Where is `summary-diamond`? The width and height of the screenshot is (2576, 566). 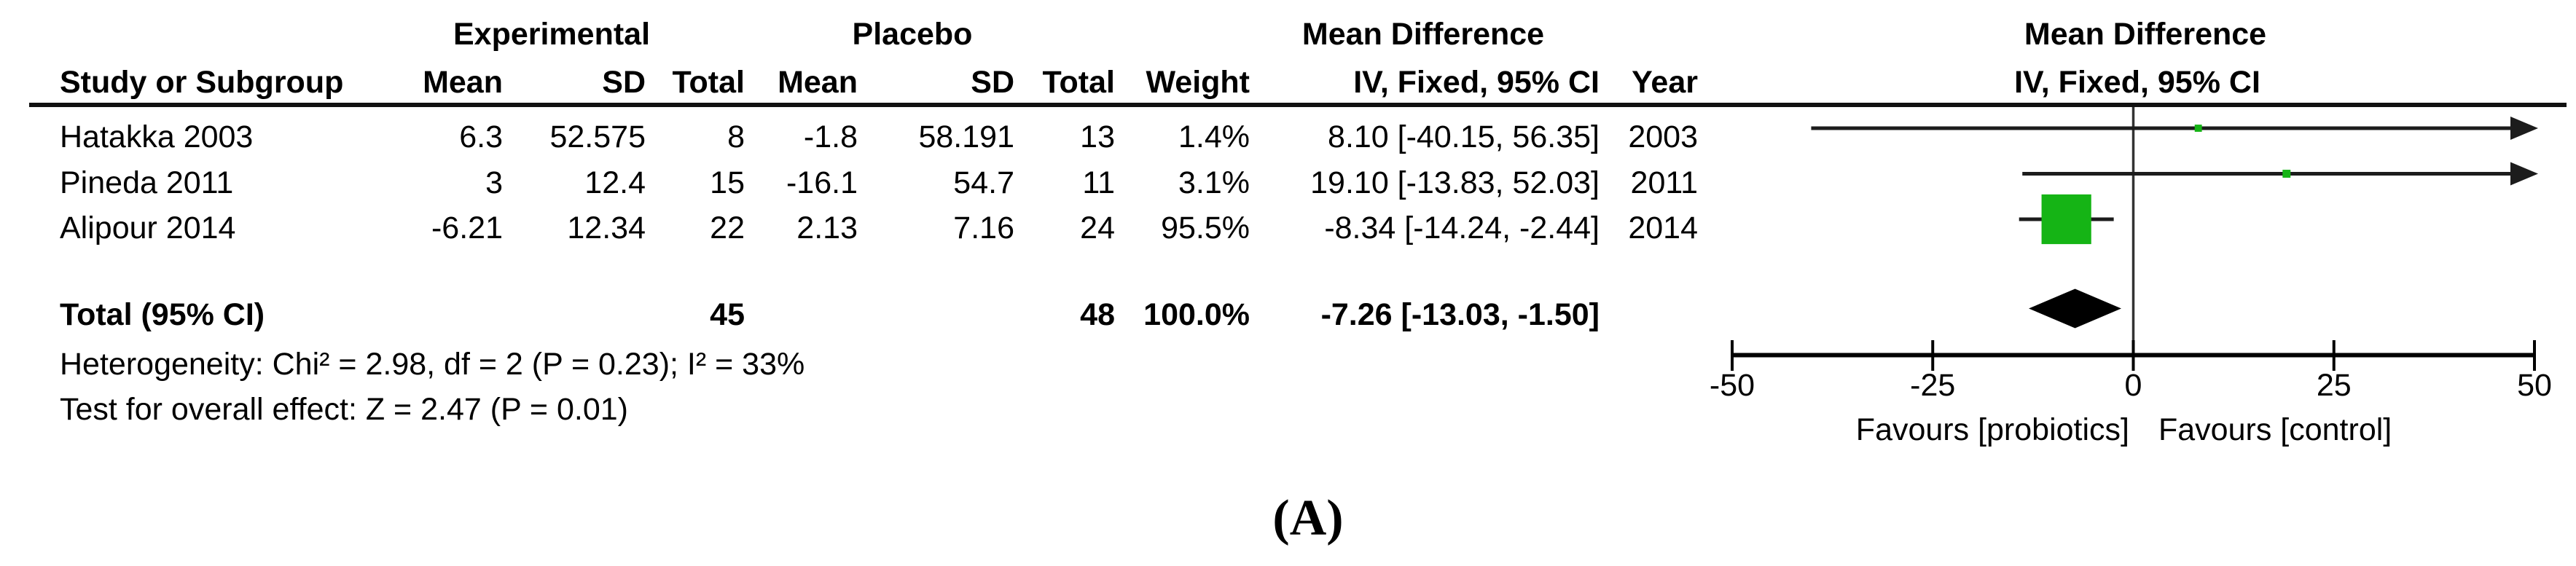
summary-diamond is located at coordinates (2075, 308).